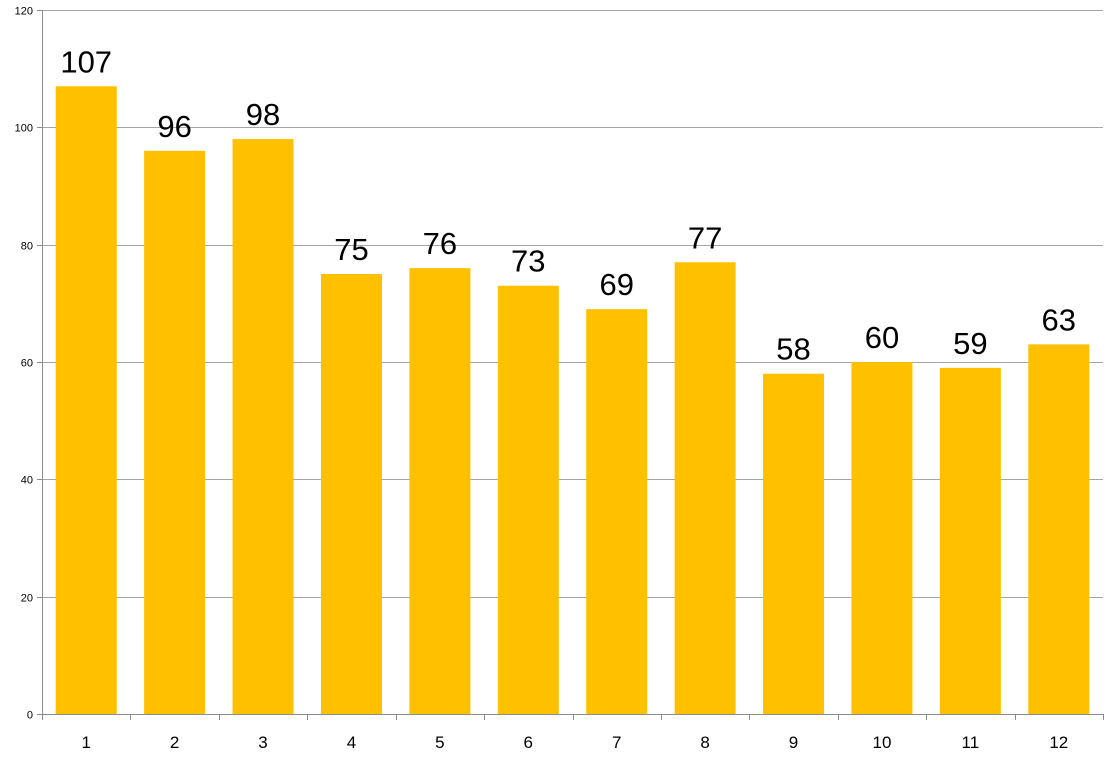 This screenshot has width=1118, height=762. I want to click on data-label: 58, so click(793, 349).